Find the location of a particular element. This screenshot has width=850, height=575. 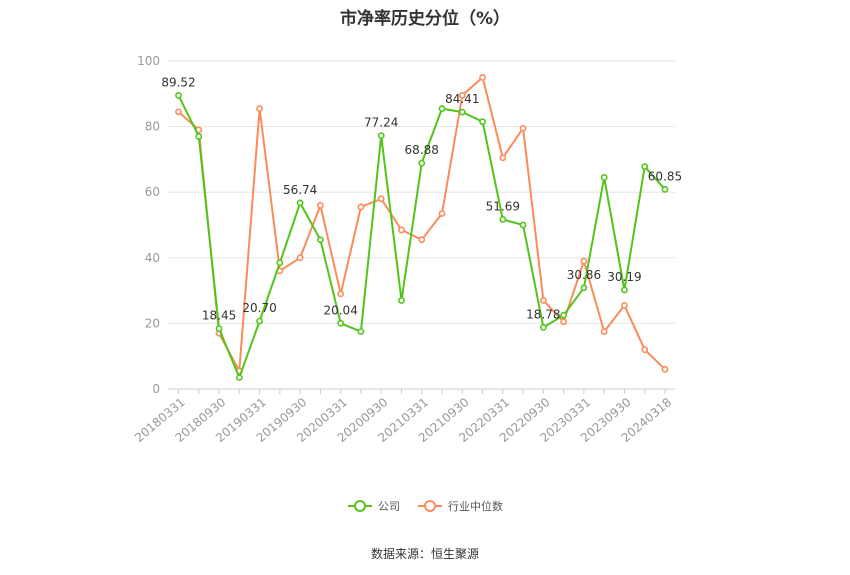

data-label: 30.19 is located at coordinates (624, 277).